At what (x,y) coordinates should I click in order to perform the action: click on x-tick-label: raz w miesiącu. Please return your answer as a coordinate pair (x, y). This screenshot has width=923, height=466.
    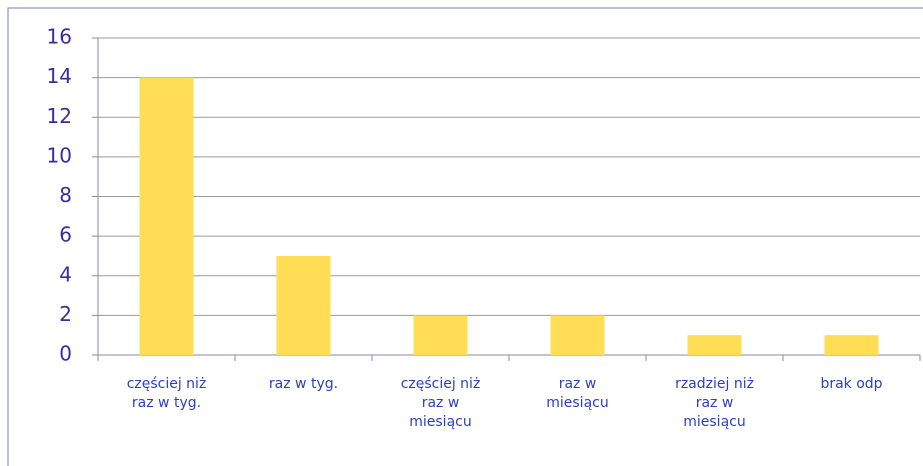
    Looking at the image, I should click on (577, 393).